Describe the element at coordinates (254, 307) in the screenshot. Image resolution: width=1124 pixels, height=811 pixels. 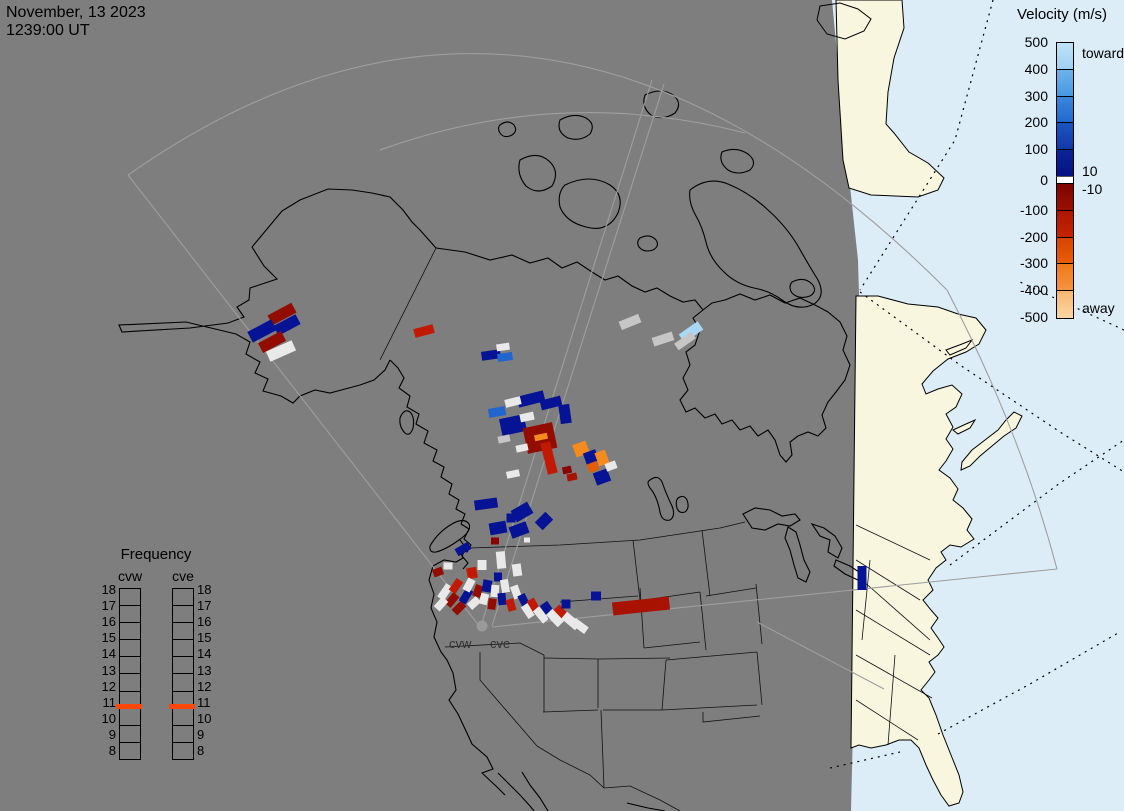
I see `coastline-alaska` at that location.